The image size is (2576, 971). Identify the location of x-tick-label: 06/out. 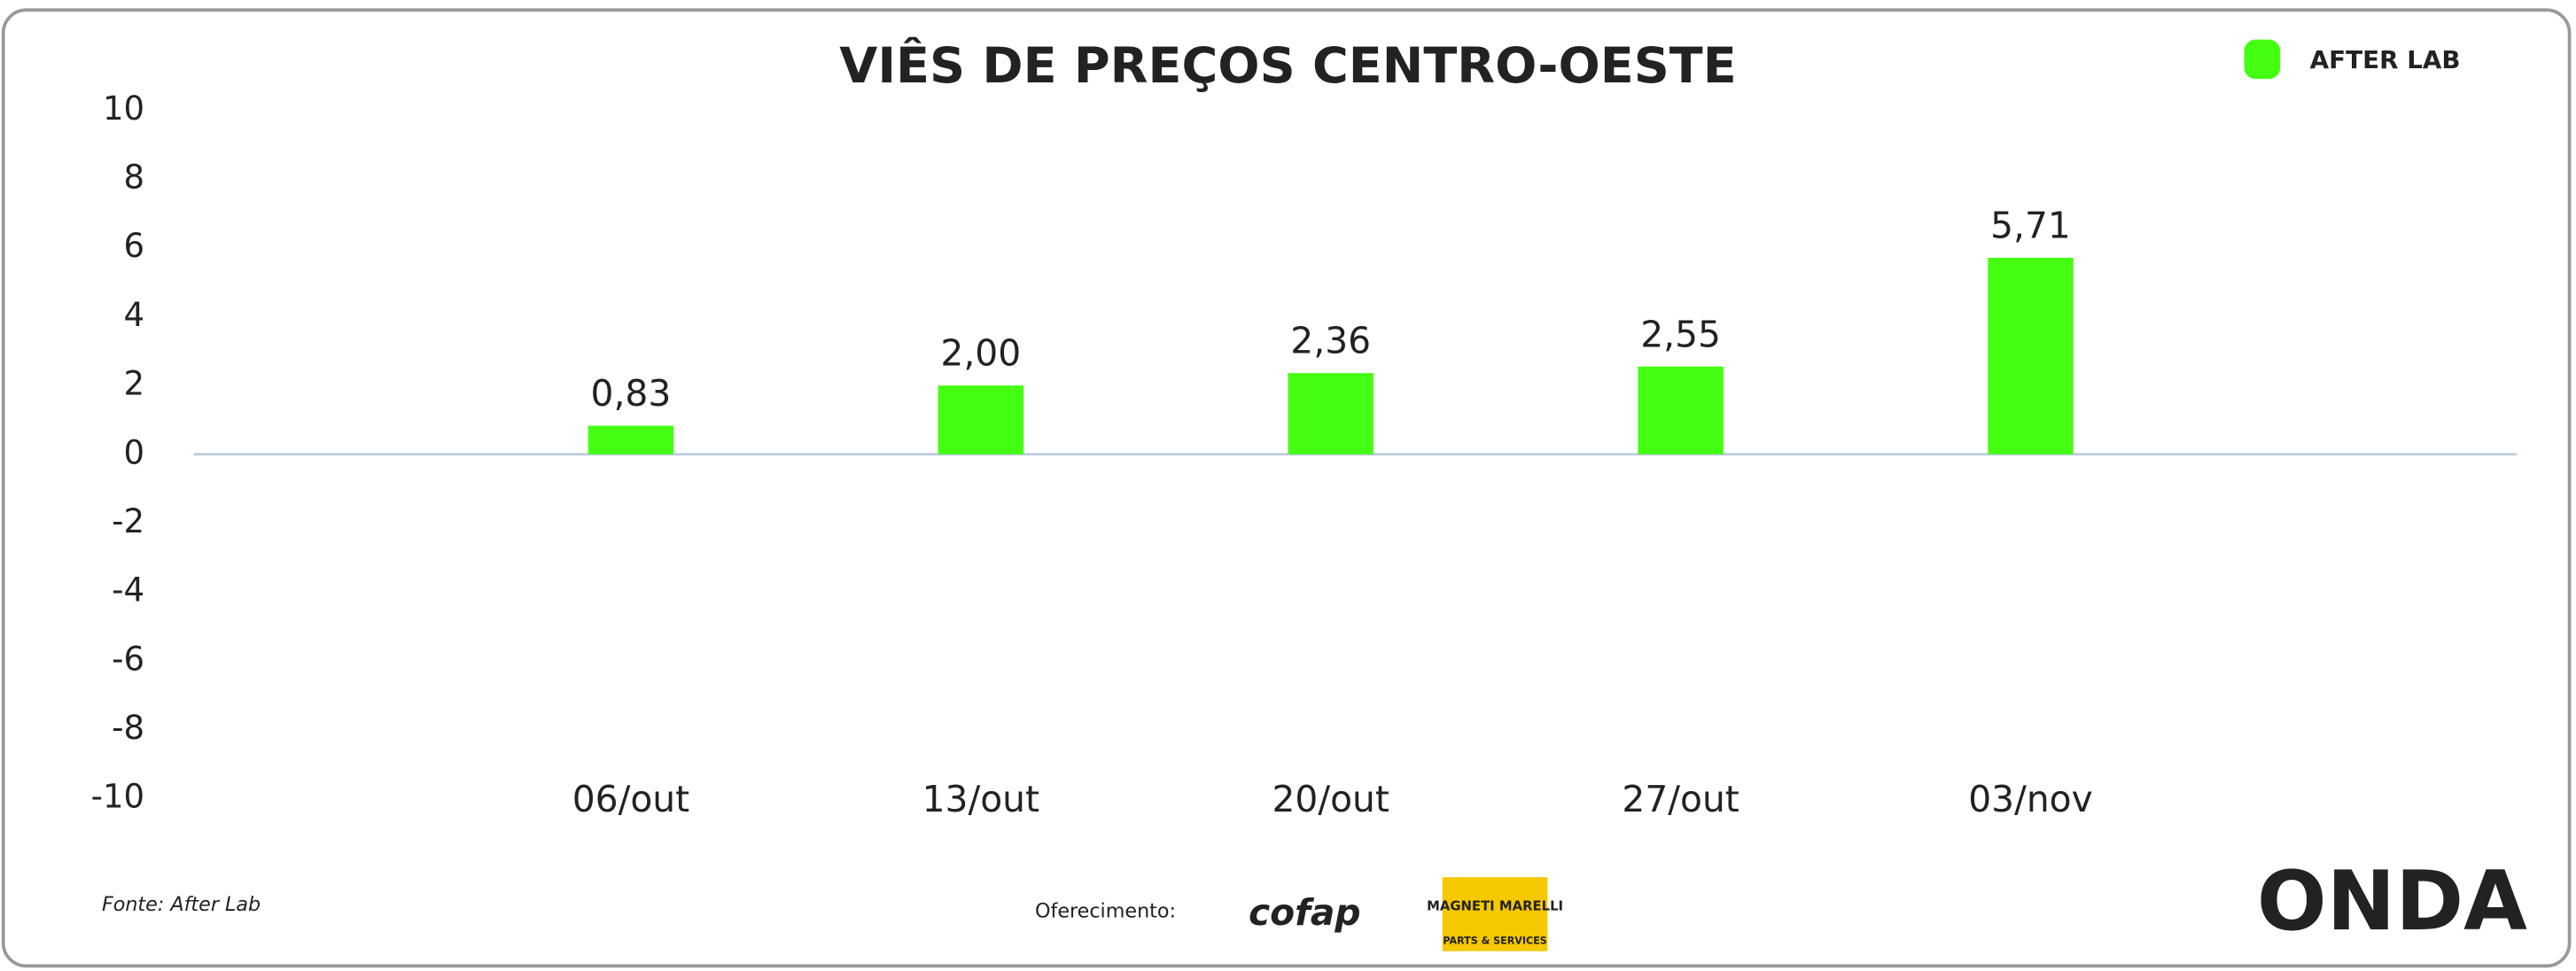
(631, 799).